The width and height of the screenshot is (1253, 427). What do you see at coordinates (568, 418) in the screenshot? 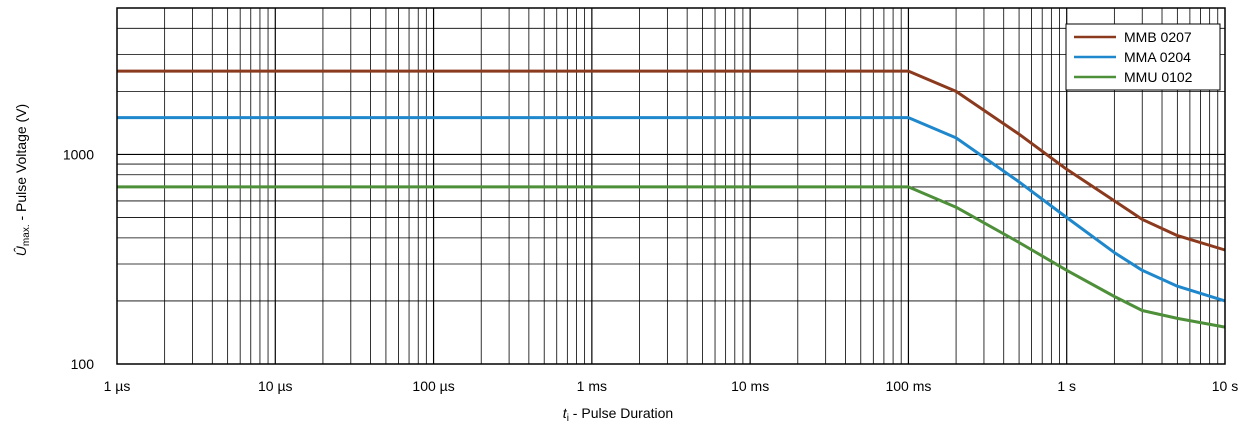
I see `x-axis-label-sub: i` at bounding box center [568, 418].